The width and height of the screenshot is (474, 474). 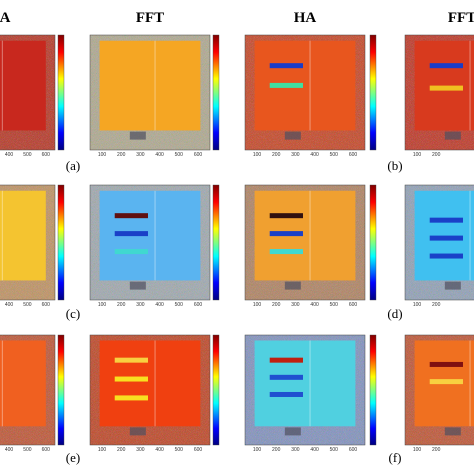 I want to click on panel-label: (e), so click(x=73, y=457).